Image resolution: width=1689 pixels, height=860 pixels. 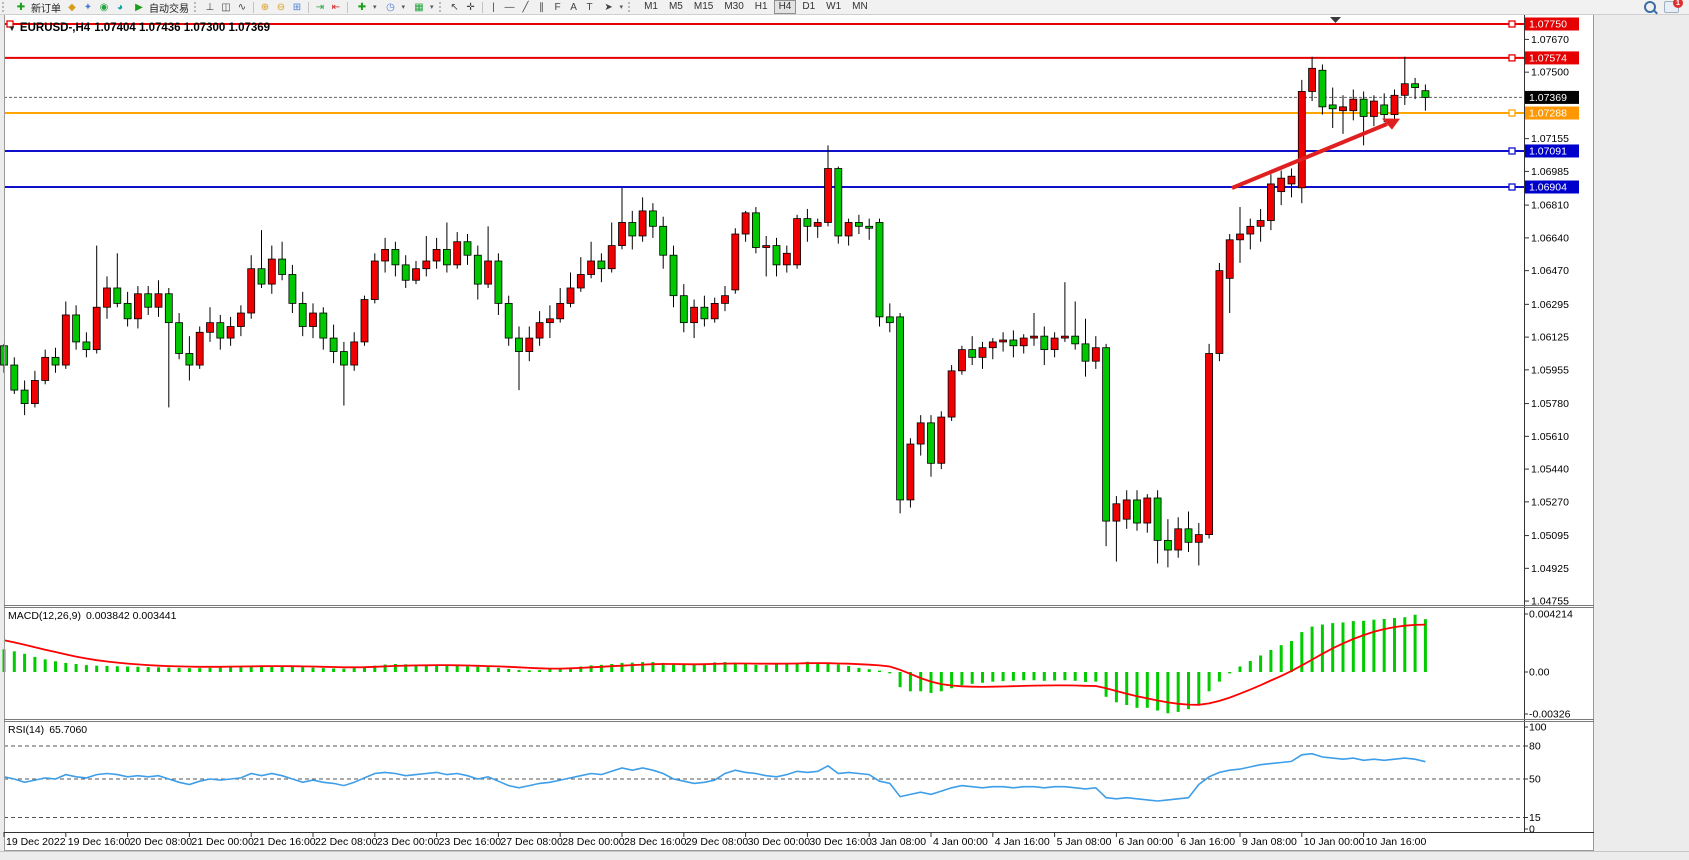 What do you see at coordinates (72, 7) in the screenshot?
I see `market-watch-icon: ◆` at bounding box center [72, 7].